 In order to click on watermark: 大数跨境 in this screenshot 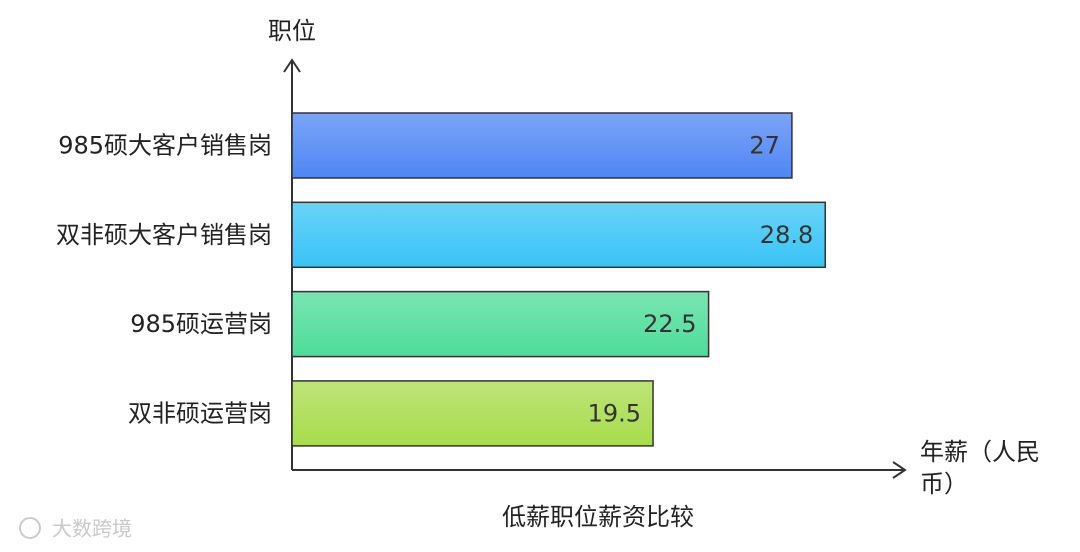, I will do `click(92, 529)`.